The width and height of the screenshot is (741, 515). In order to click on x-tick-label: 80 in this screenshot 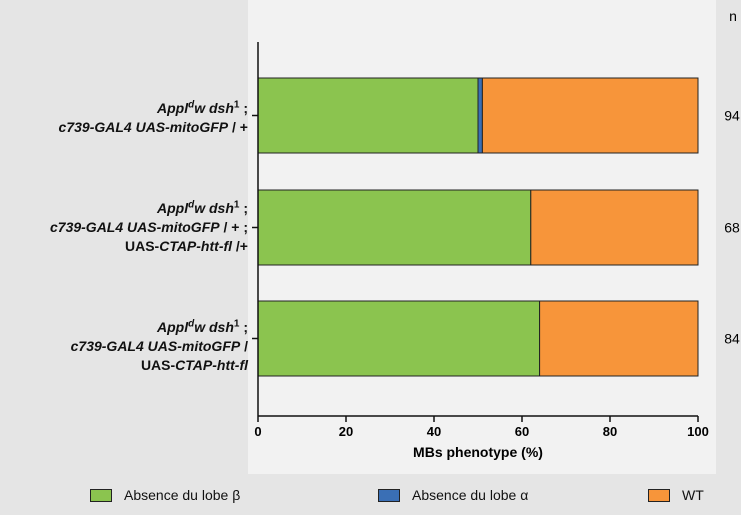, I will do `click(610, 431)`.